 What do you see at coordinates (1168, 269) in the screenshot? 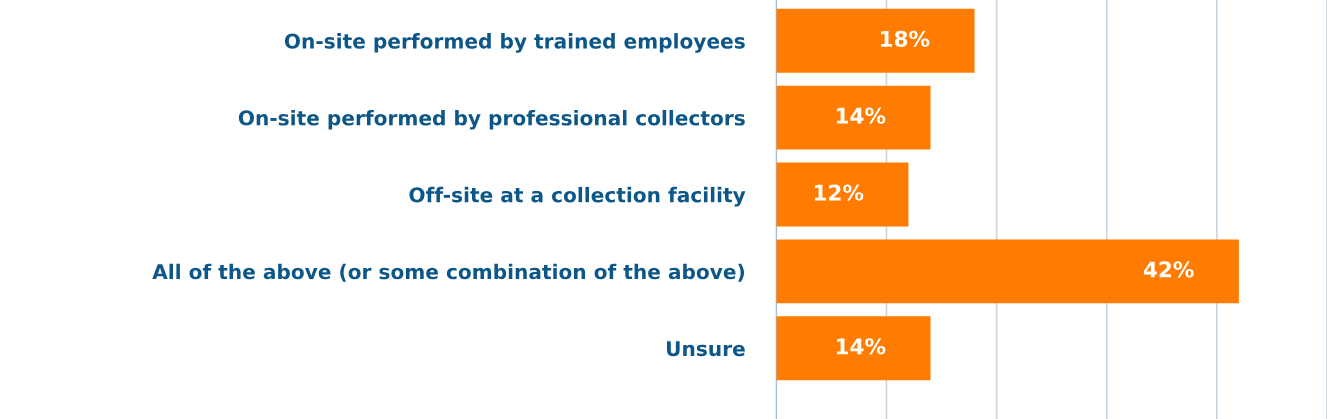
I see `data-label: 42%` at bounding box center [1168, 269].